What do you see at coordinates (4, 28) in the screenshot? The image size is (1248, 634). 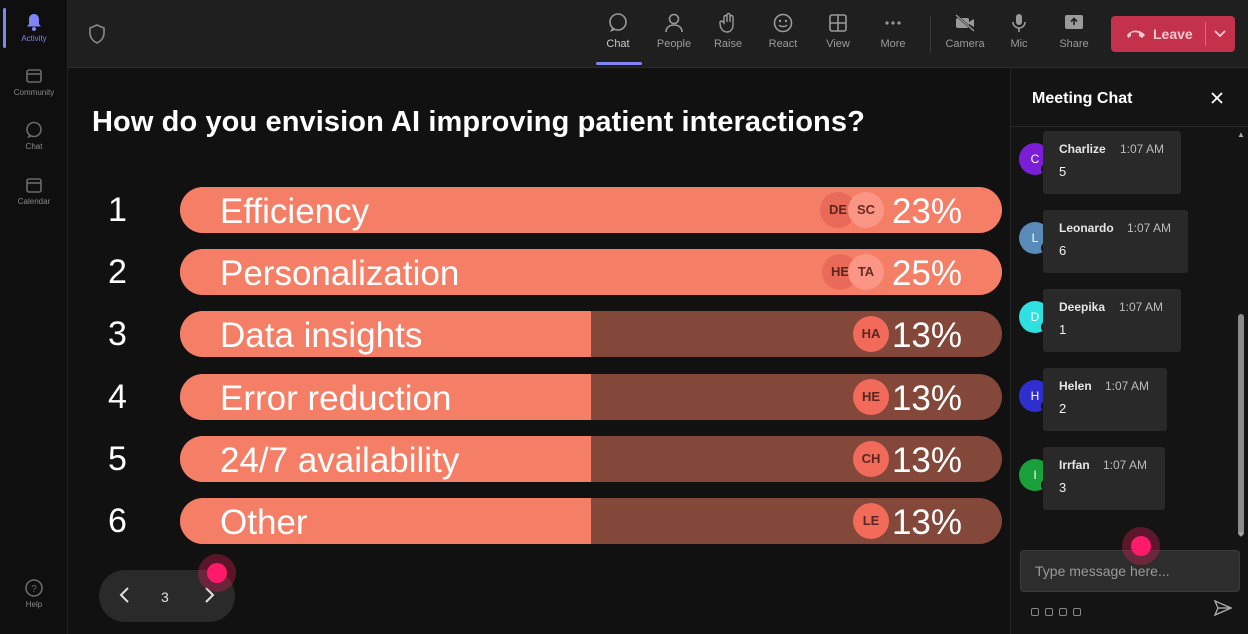 I see `rail-active-indicator` at bounding box center [4, 28].